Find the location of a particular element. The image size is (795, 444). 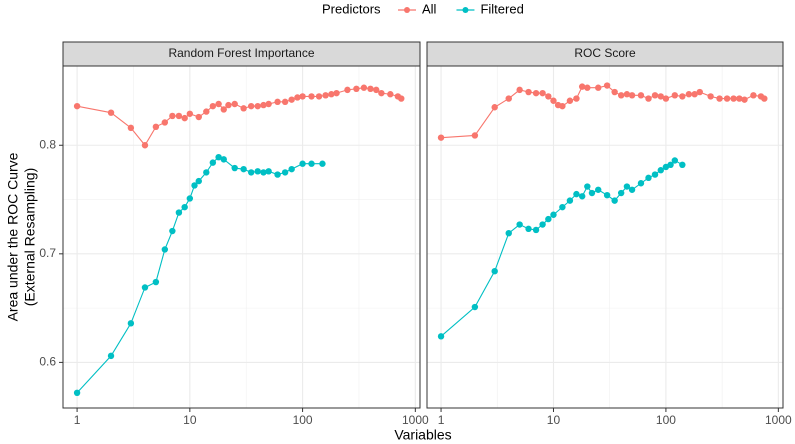

x-tick-label: 1000 is located at coordinates (778, 420).